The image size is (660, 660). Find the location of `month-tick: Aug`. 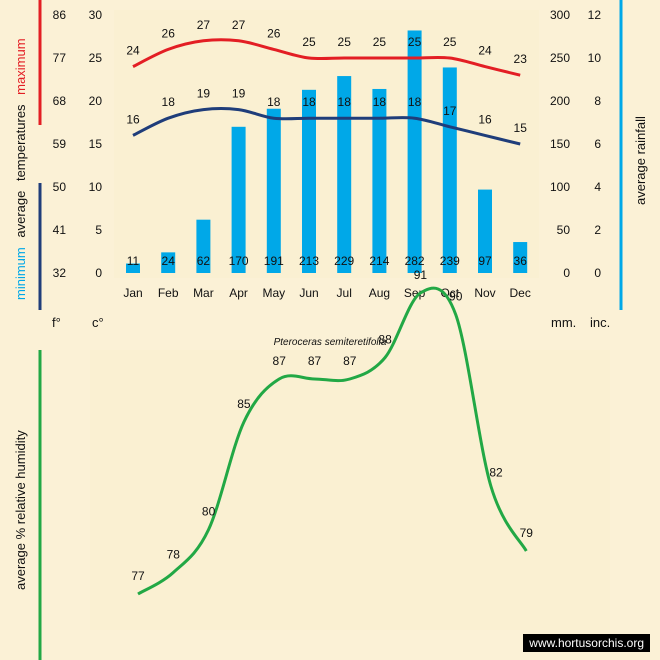

month-tick: Aug is located at coordinates (379, 293).